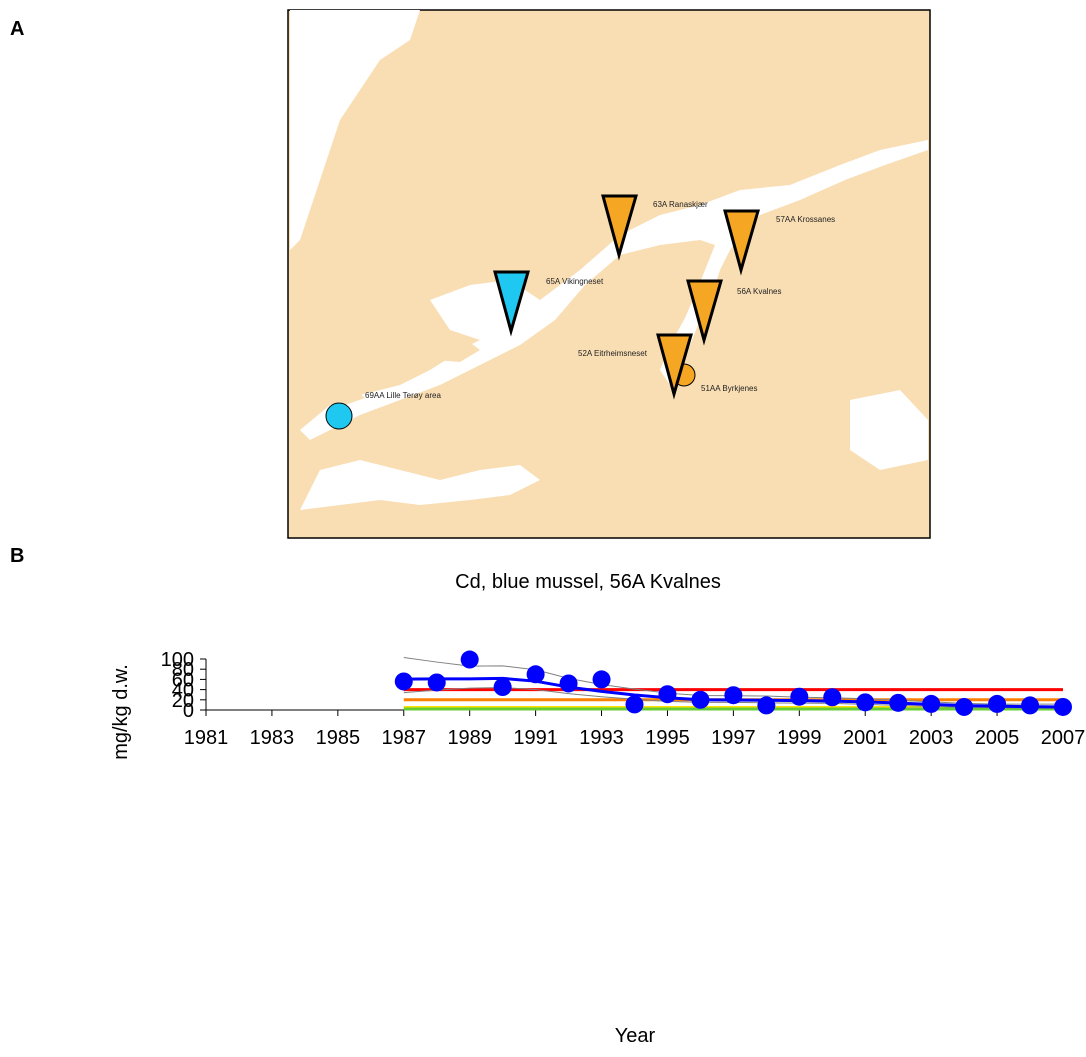 This screenshot has height=1057, width=1086. I want to click on x-tick-label: 2007, so click(1063, 738).